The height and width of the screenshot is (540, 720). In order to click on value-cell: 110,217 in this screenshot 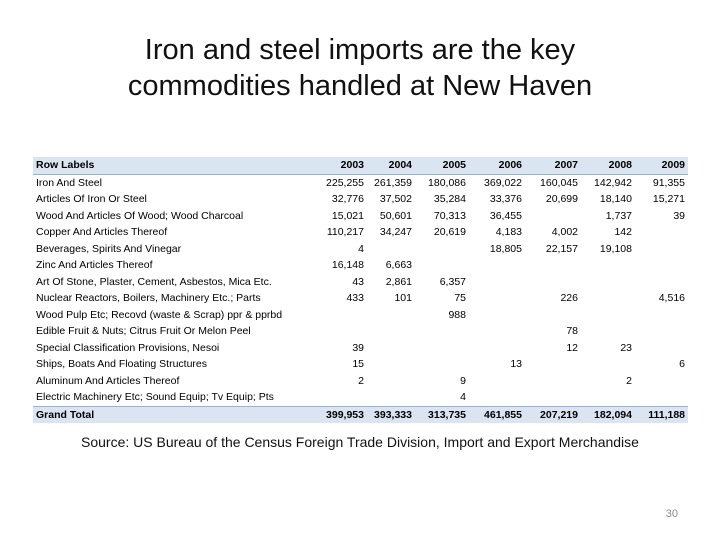, I will do `click(345, 232)`.